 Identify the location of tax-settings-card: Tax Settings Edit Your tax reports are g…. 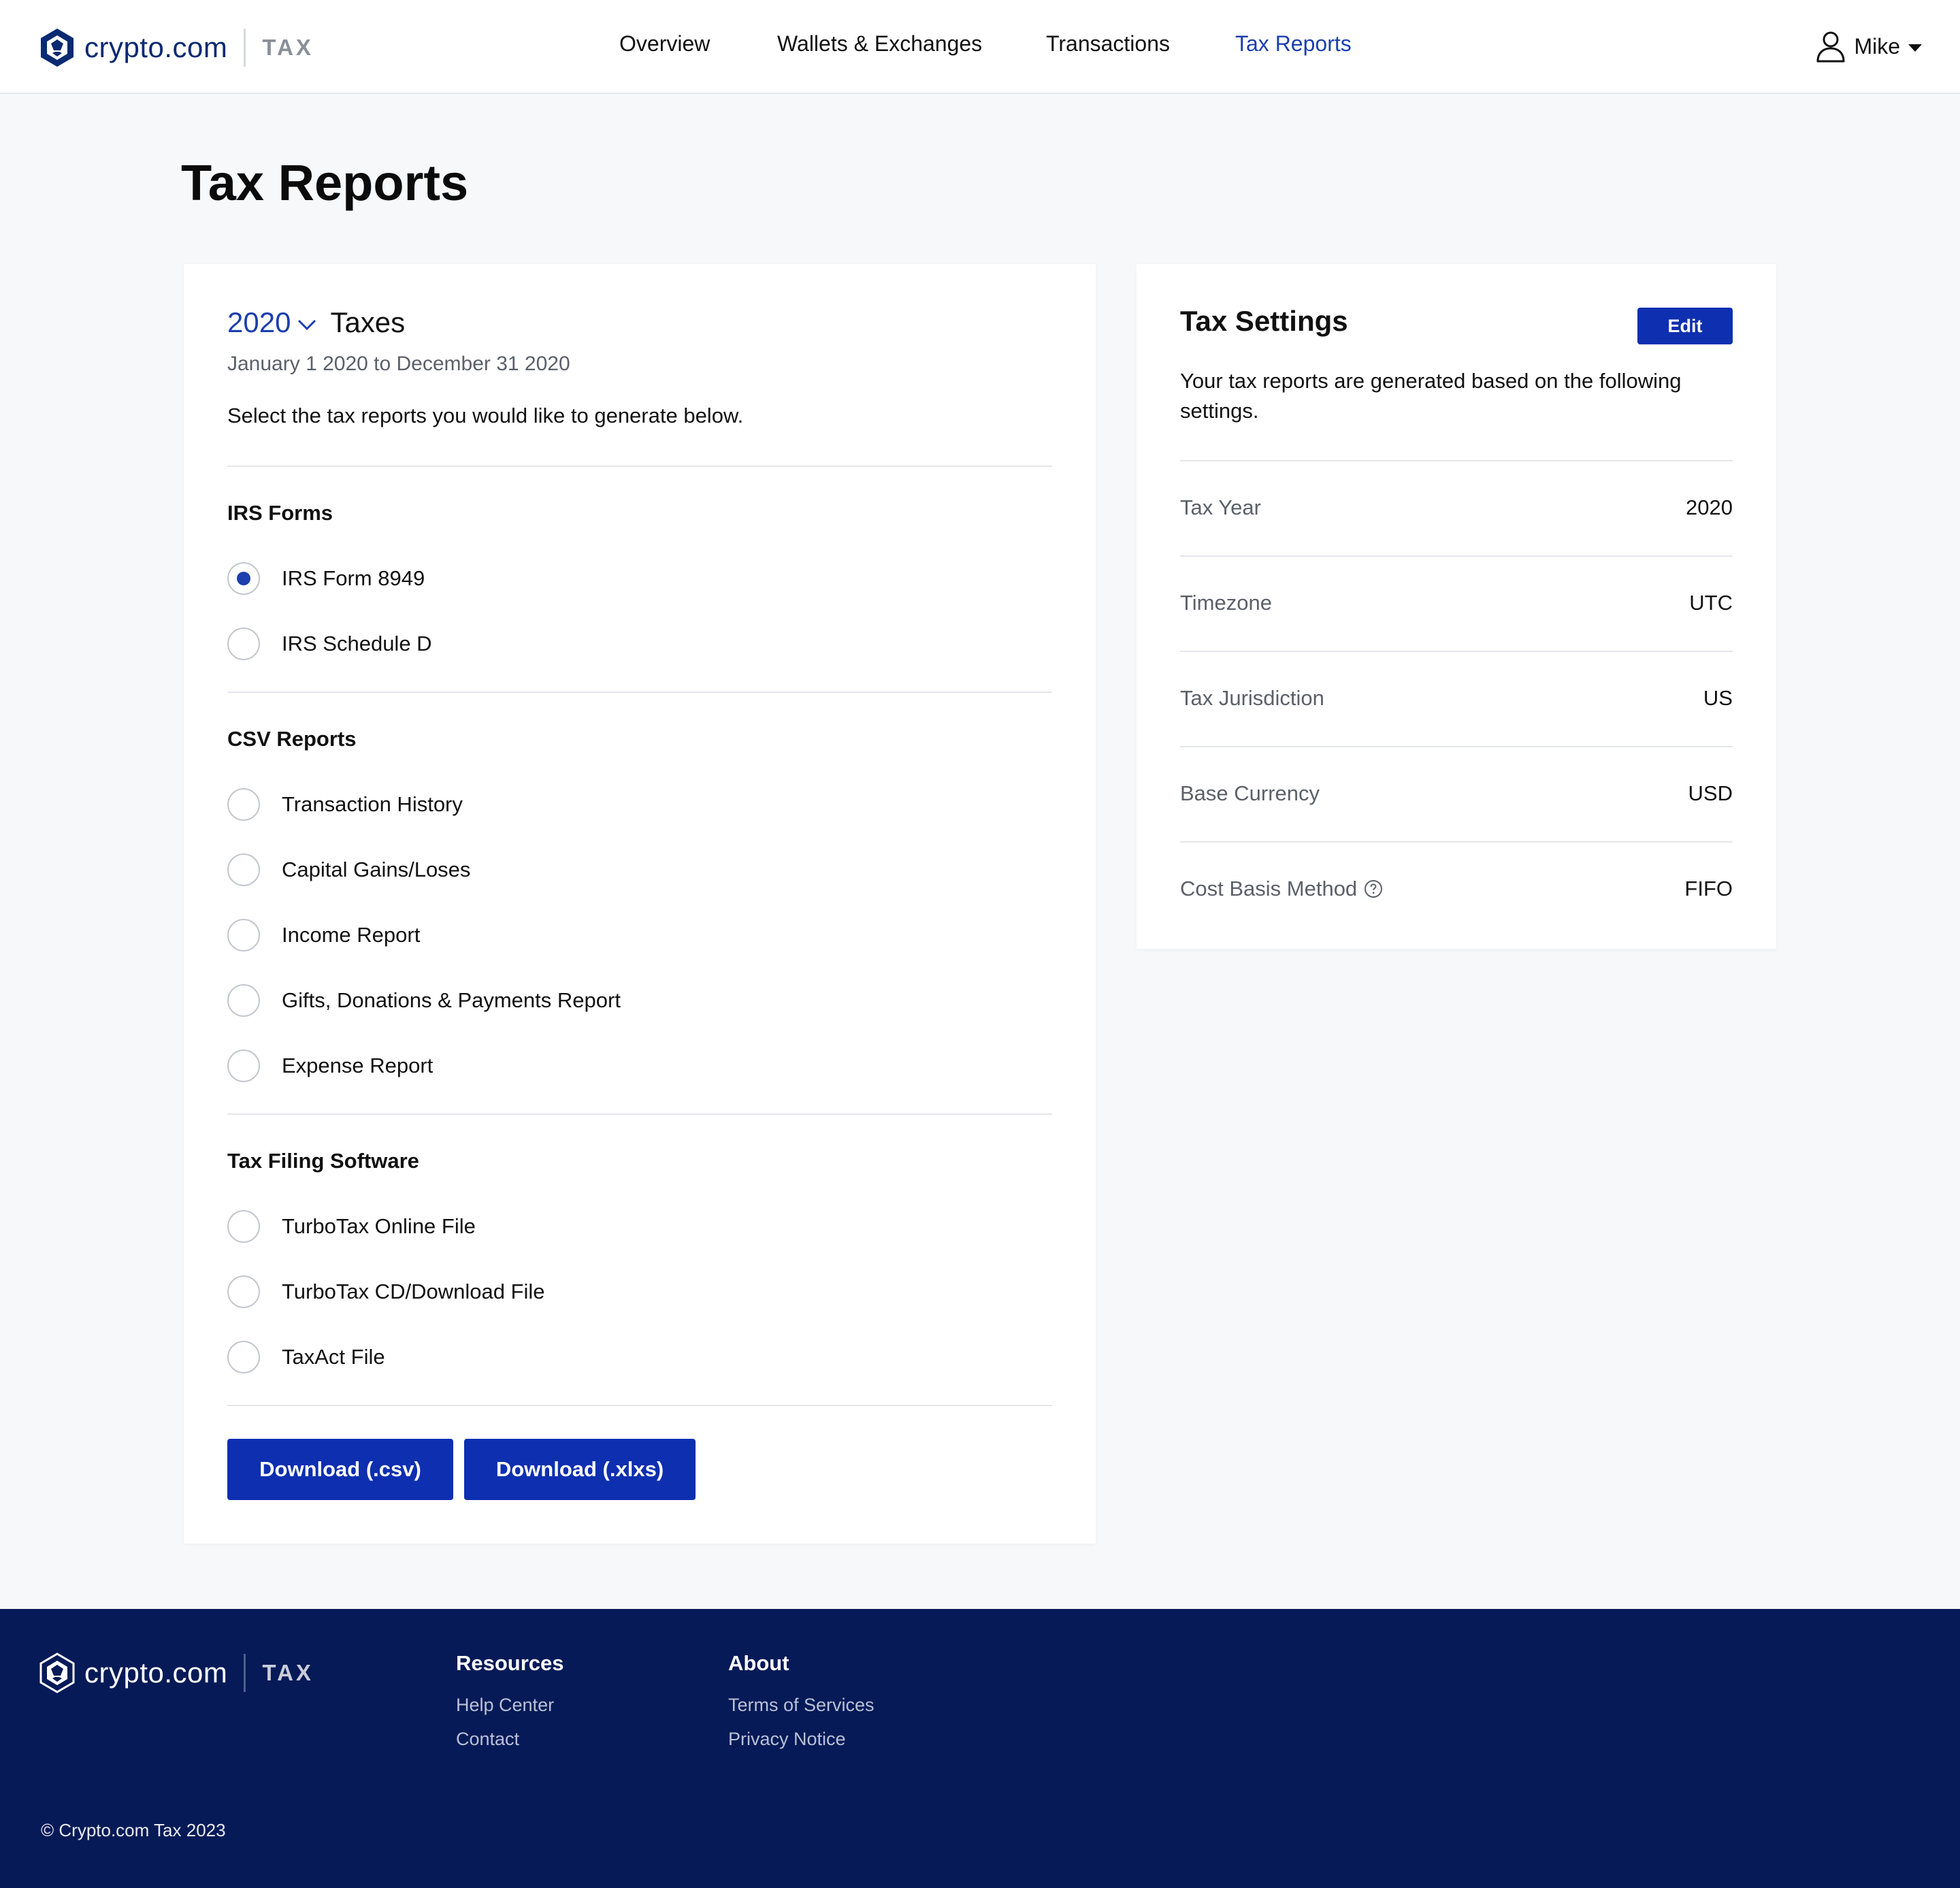
(1456, 606).